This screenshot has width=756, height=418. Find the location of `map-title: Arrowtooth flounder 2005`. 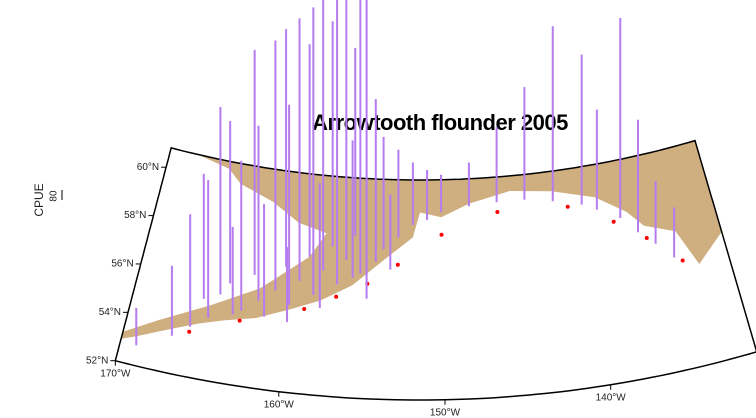

map-title: Arrowtooth flounder 2005 is located at coordinates (440, 122).